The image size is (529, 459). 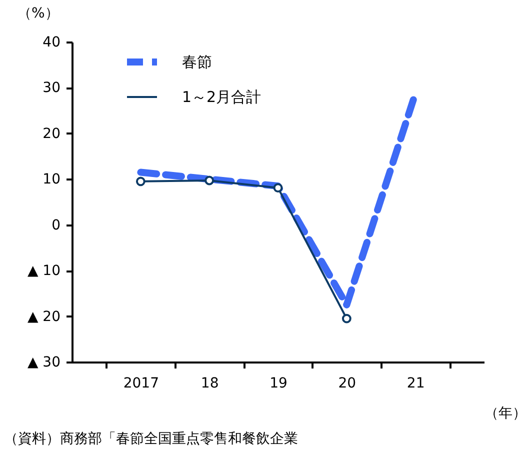 I want to click on legend-label: 春節, so click(x=197, y=62).